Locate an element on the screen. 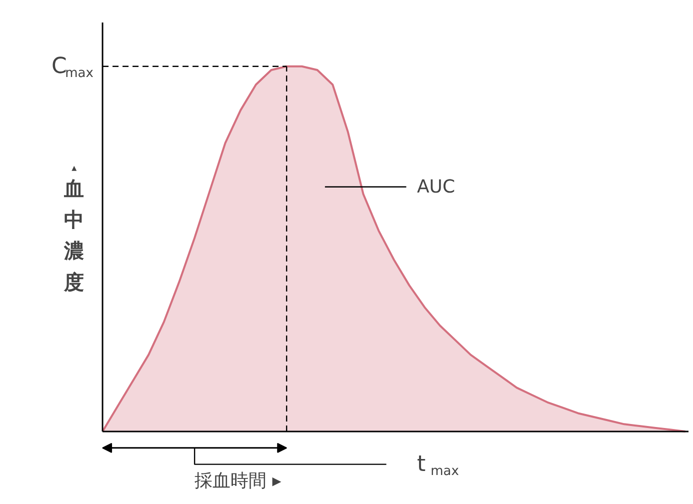  x-axis-title: 採血時間 ▸ is located at coordinates (238, 481).